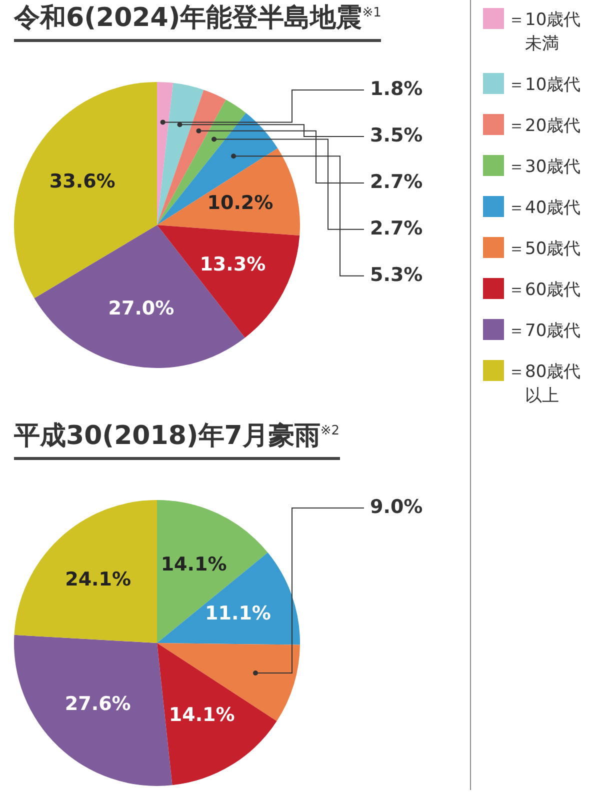 This screenshot has height=800, width=601. What do you see at coordinates (545, 384) in the screenshot?
I see `legend-label: ＝80歳代以上` at bounding box center [545, 384].